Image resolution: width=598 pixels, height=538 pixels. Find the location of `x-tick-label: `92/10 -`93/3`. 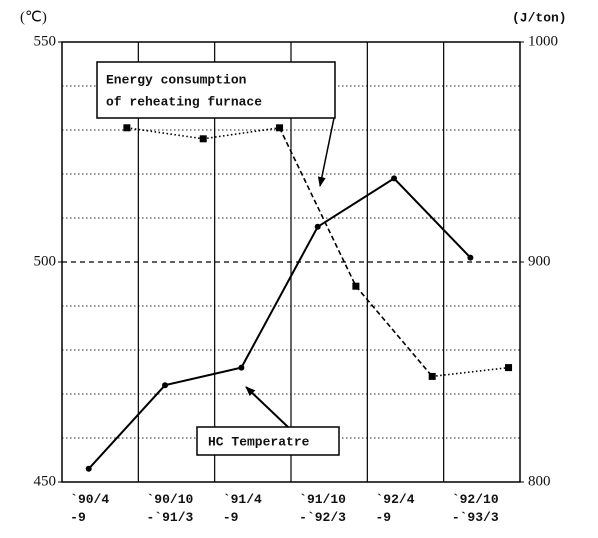

x-tick-label: `92/10 -`93/3 is located at coordinates (475, 508).